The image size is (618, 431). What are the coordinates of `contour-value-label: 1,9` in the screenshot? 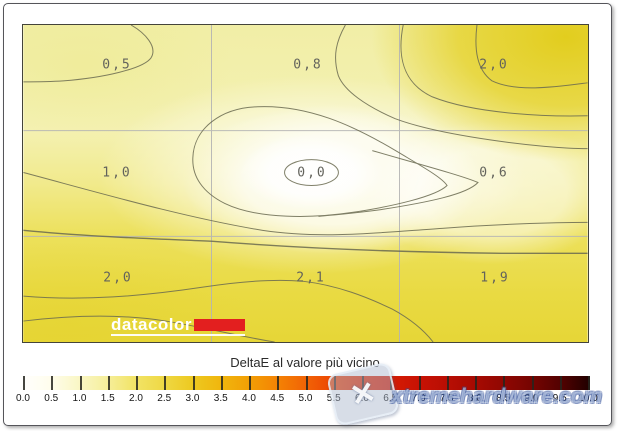 It's located at (495, 278).